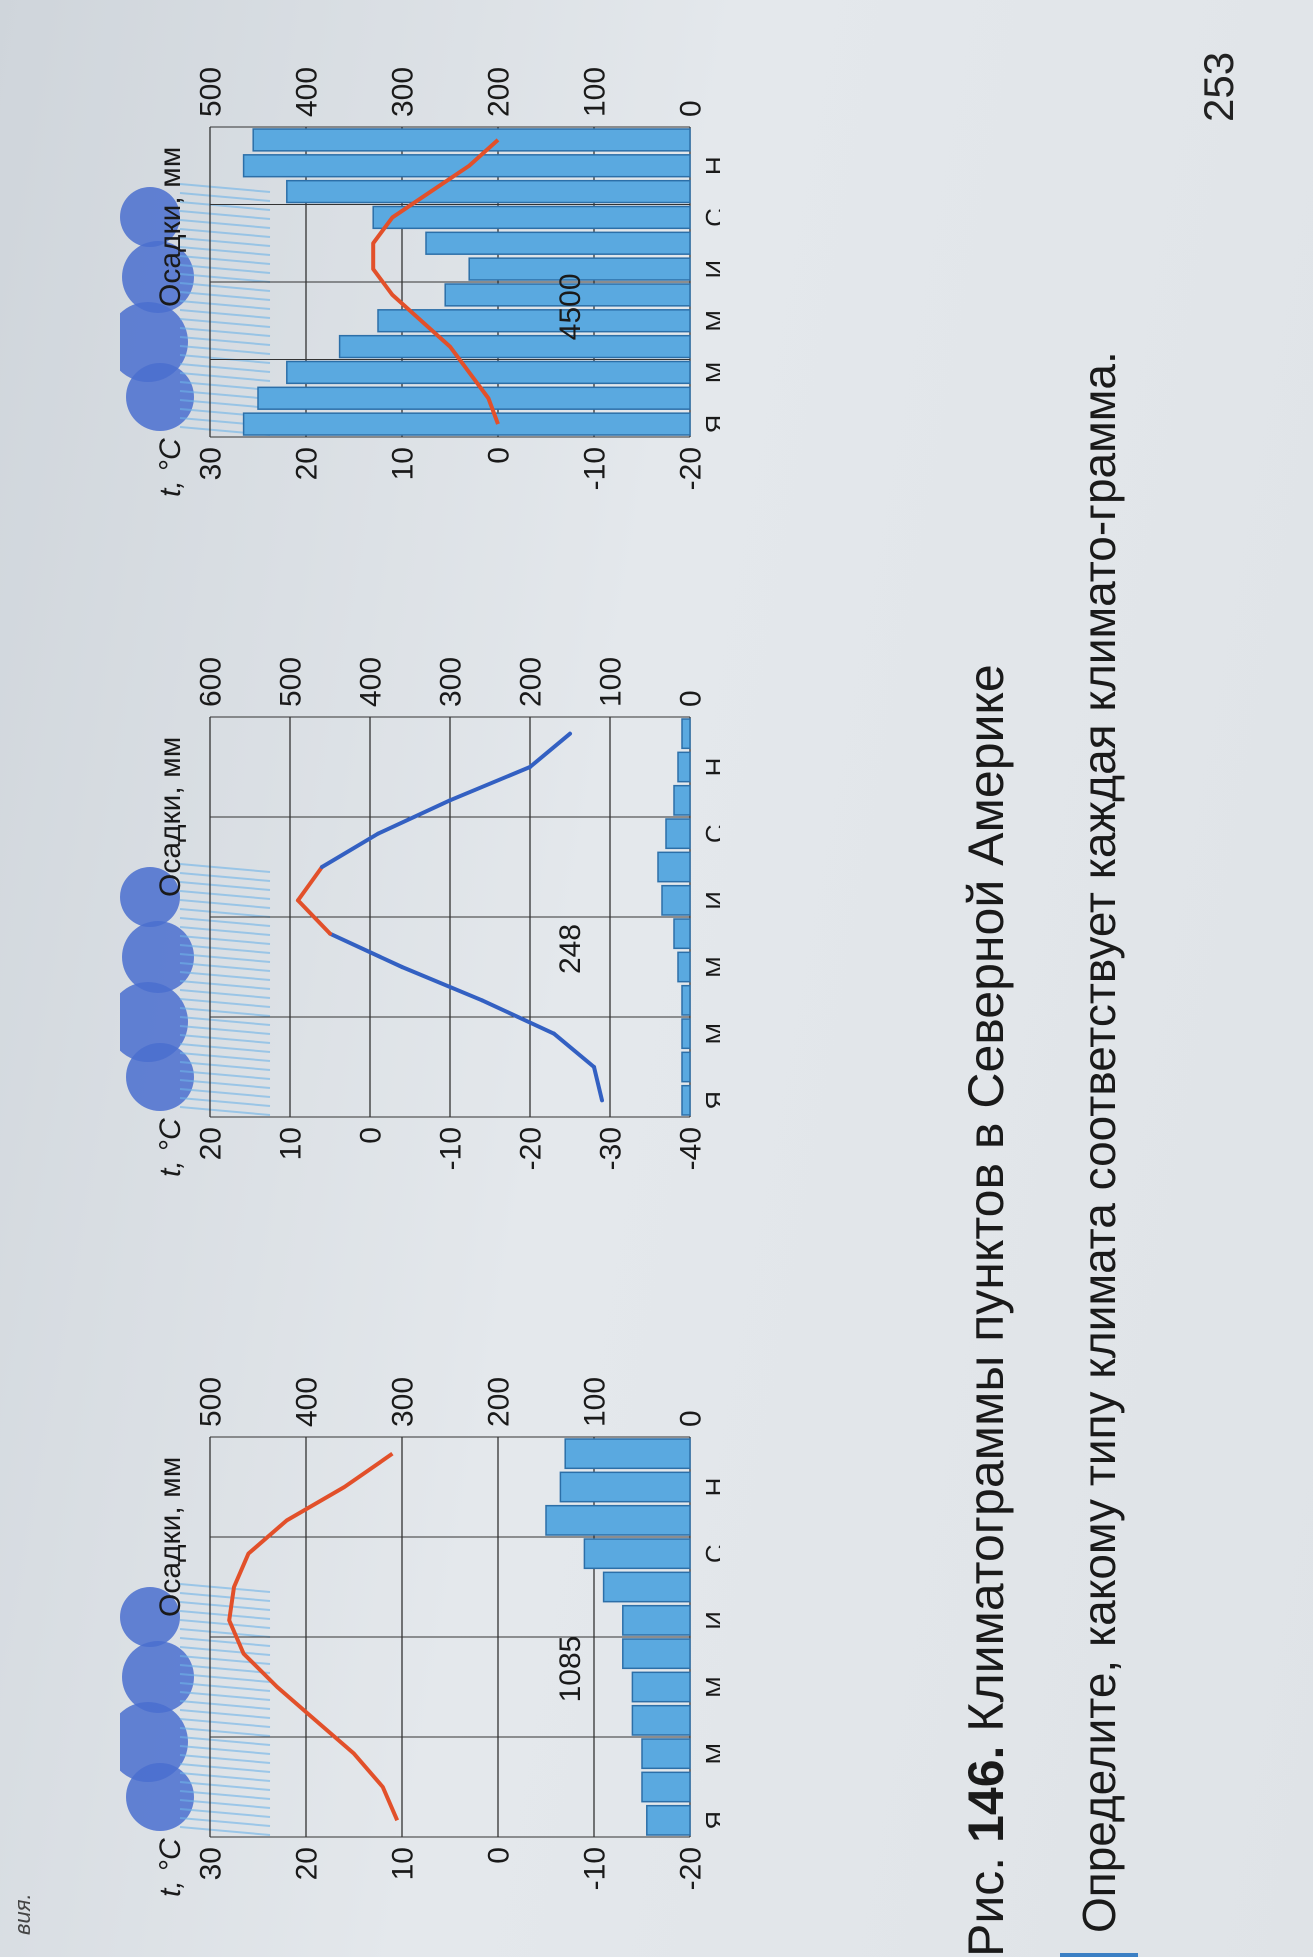 The image size is (1313, 1957). Describe the element at coordinates (291, 1143) in the screenshot. I see `temp-tick-label: 10` at that location.